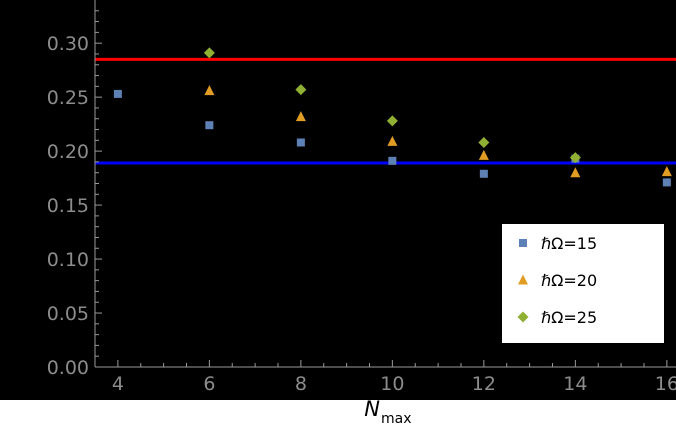  I want to click on legend-label-1: ℏΩ=20, so click(569, 280).